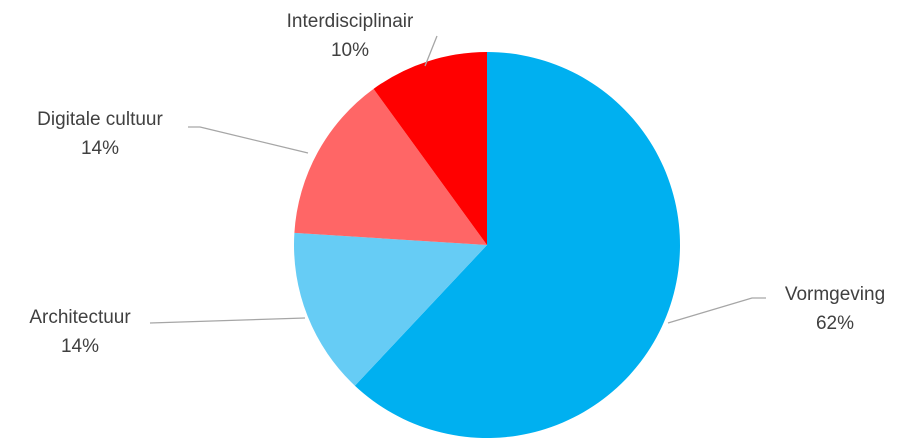 The image size is (905, 439). I want to click on slice-label: Architectuur, so click(80, 317).